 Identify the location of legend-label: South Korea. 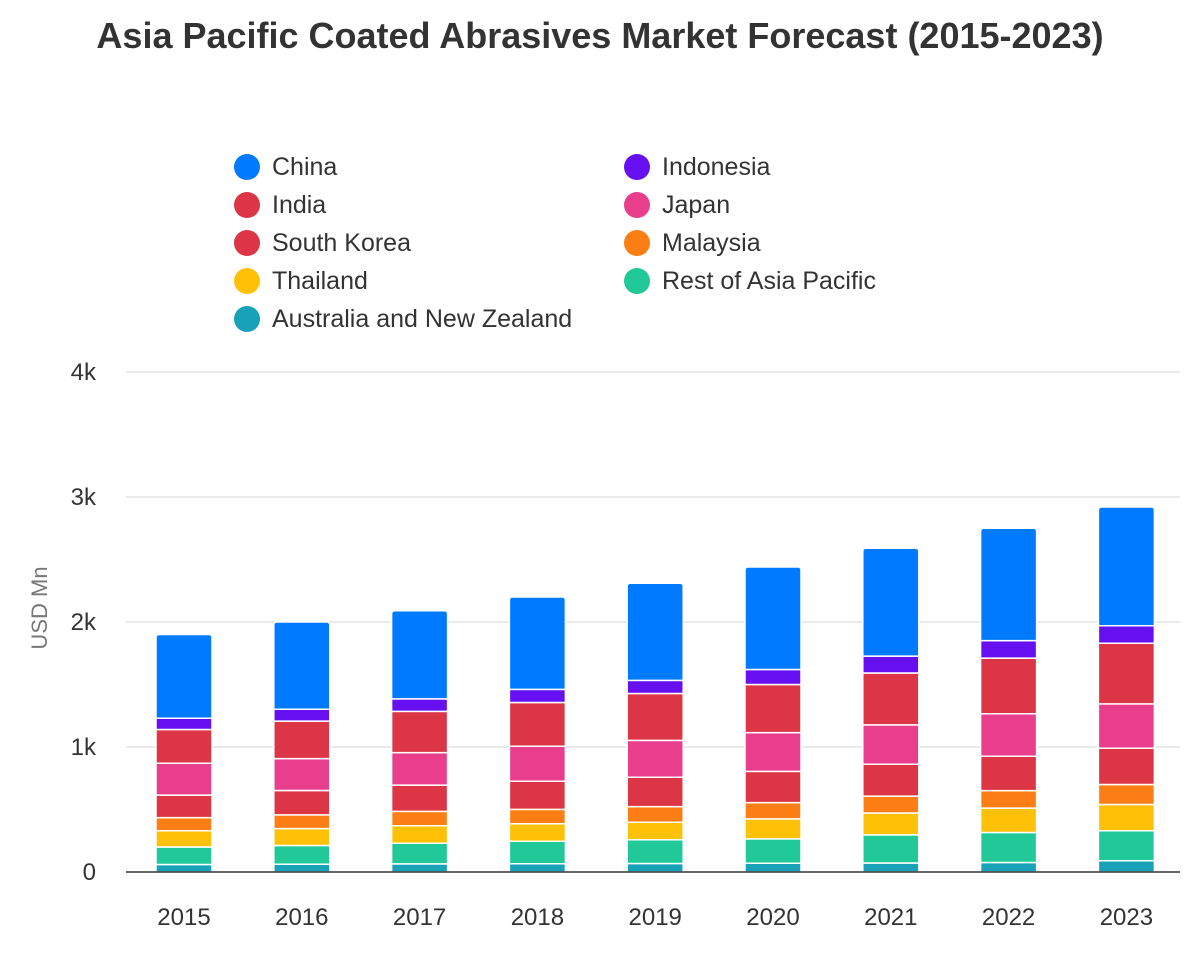
(341, 242).